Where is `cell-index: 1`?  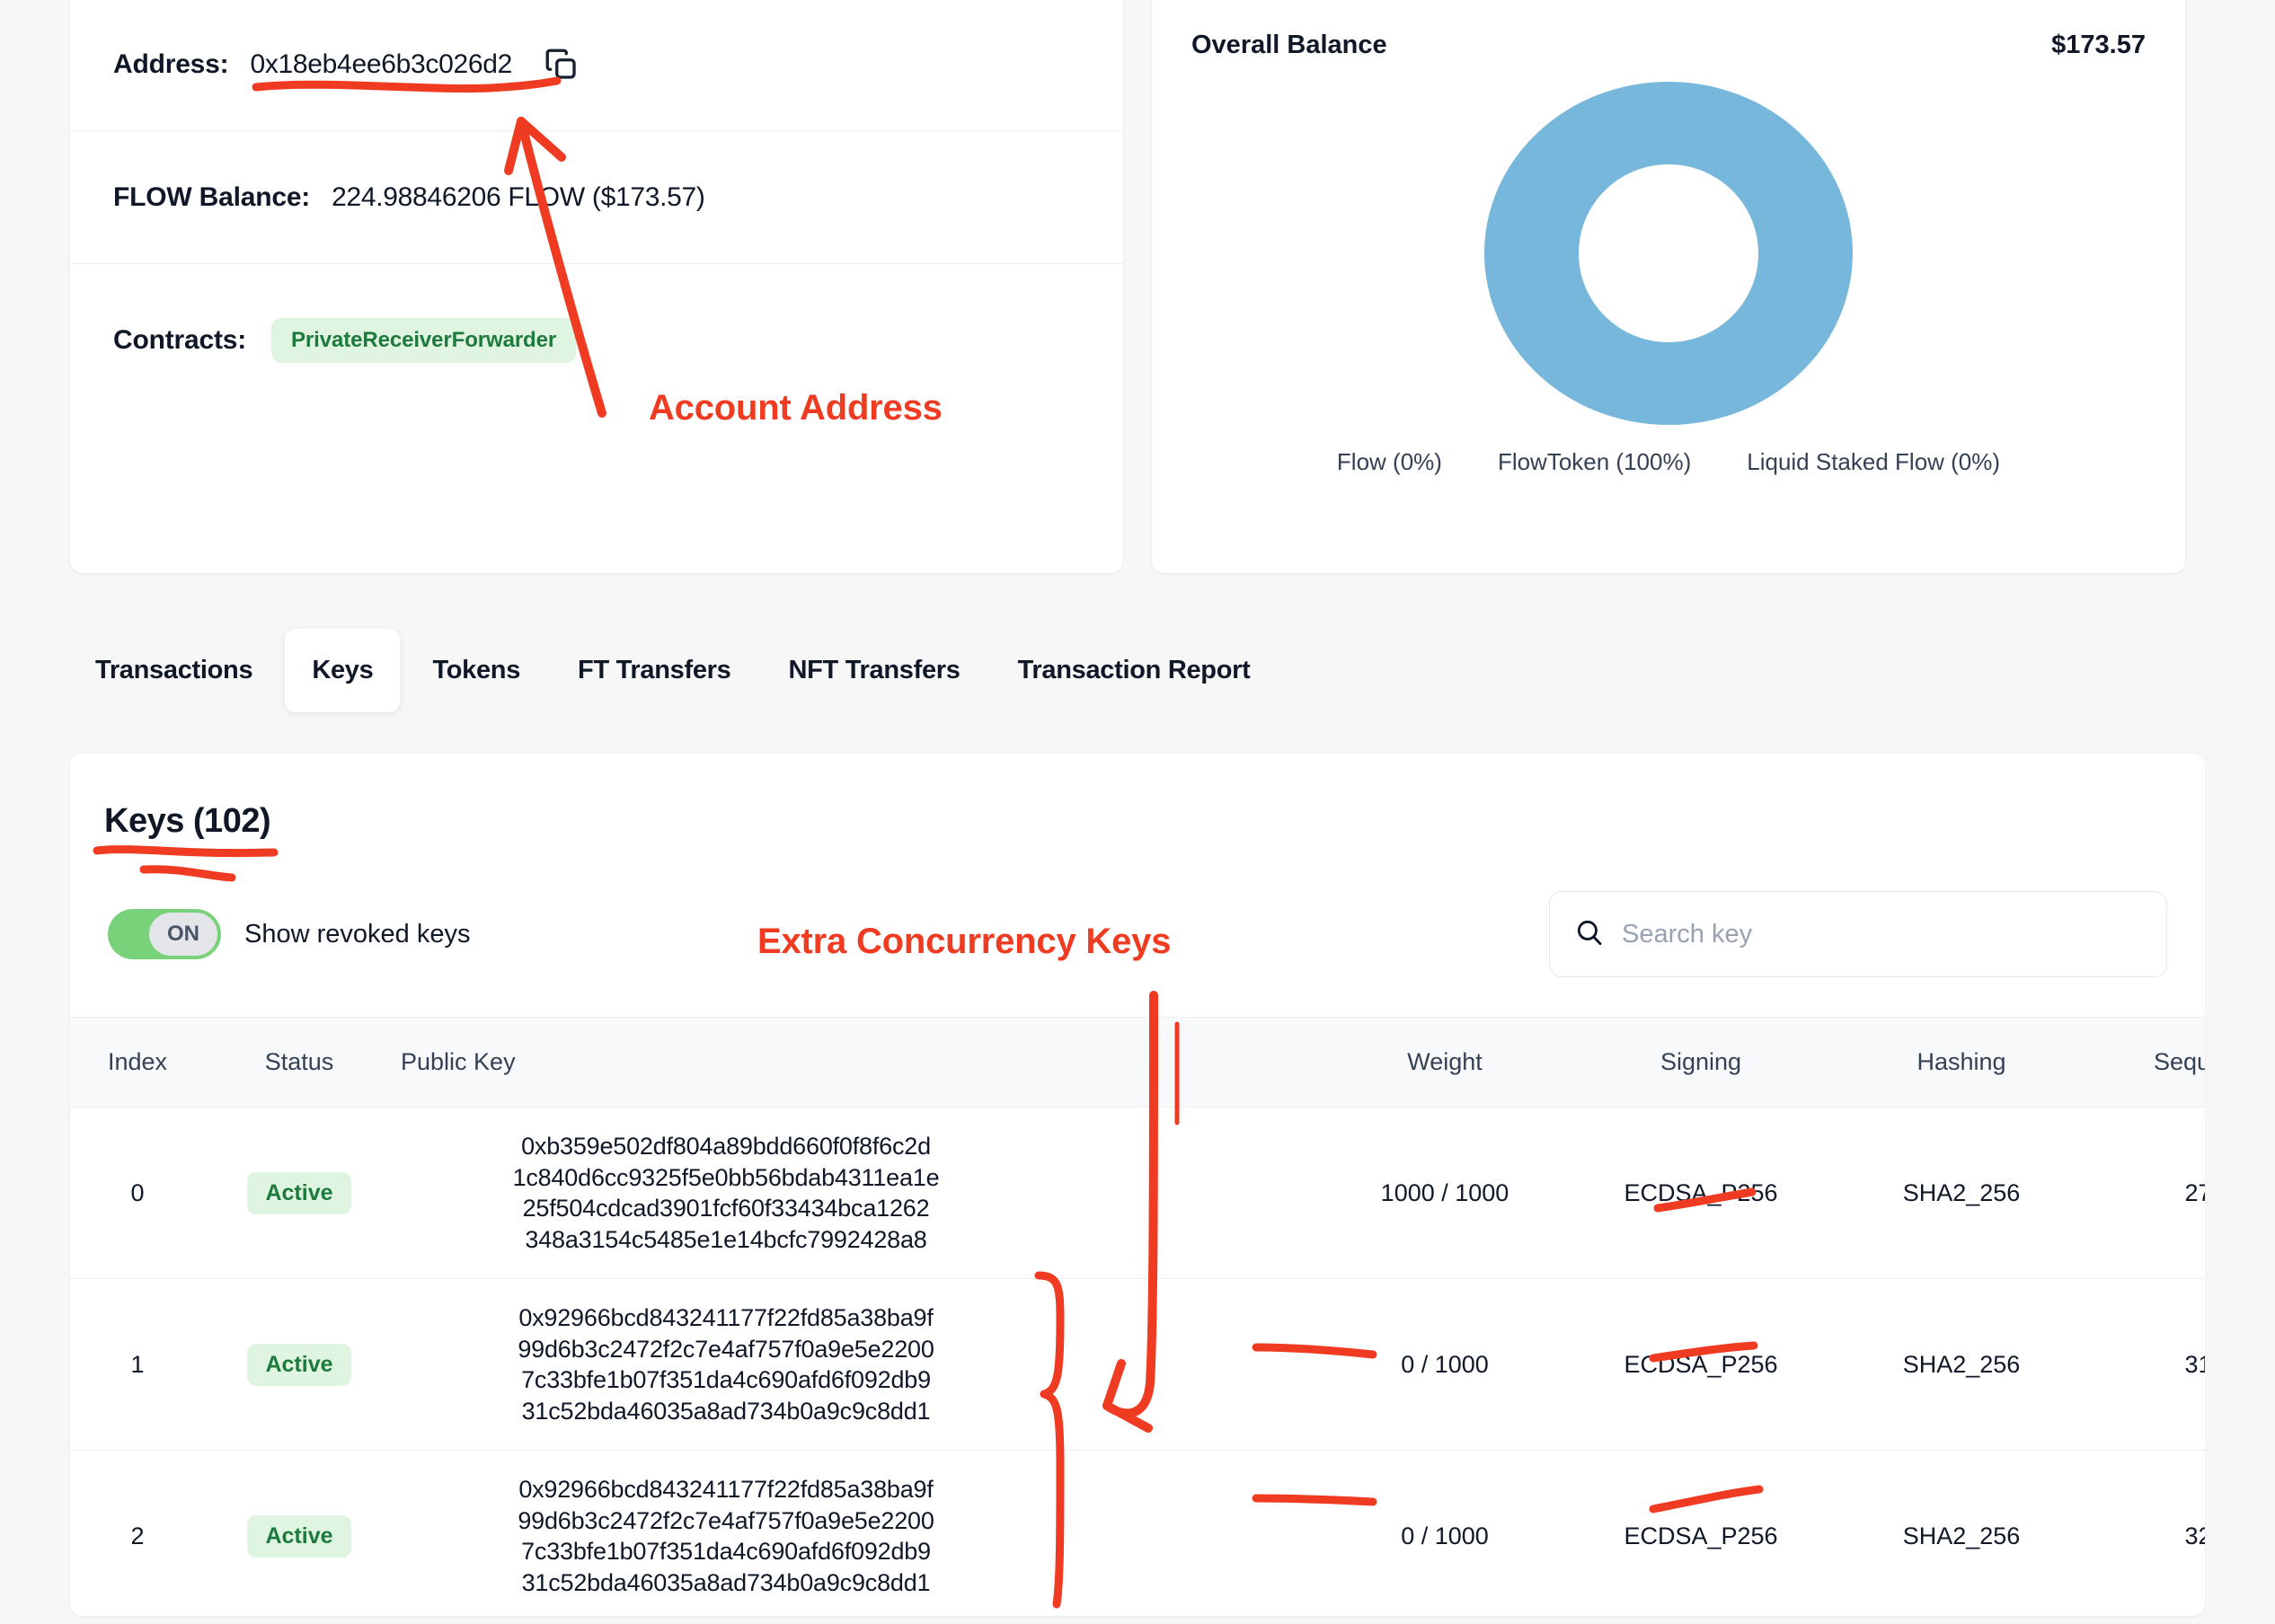
cell-index: 1 is located at coordinates (137, 1365).